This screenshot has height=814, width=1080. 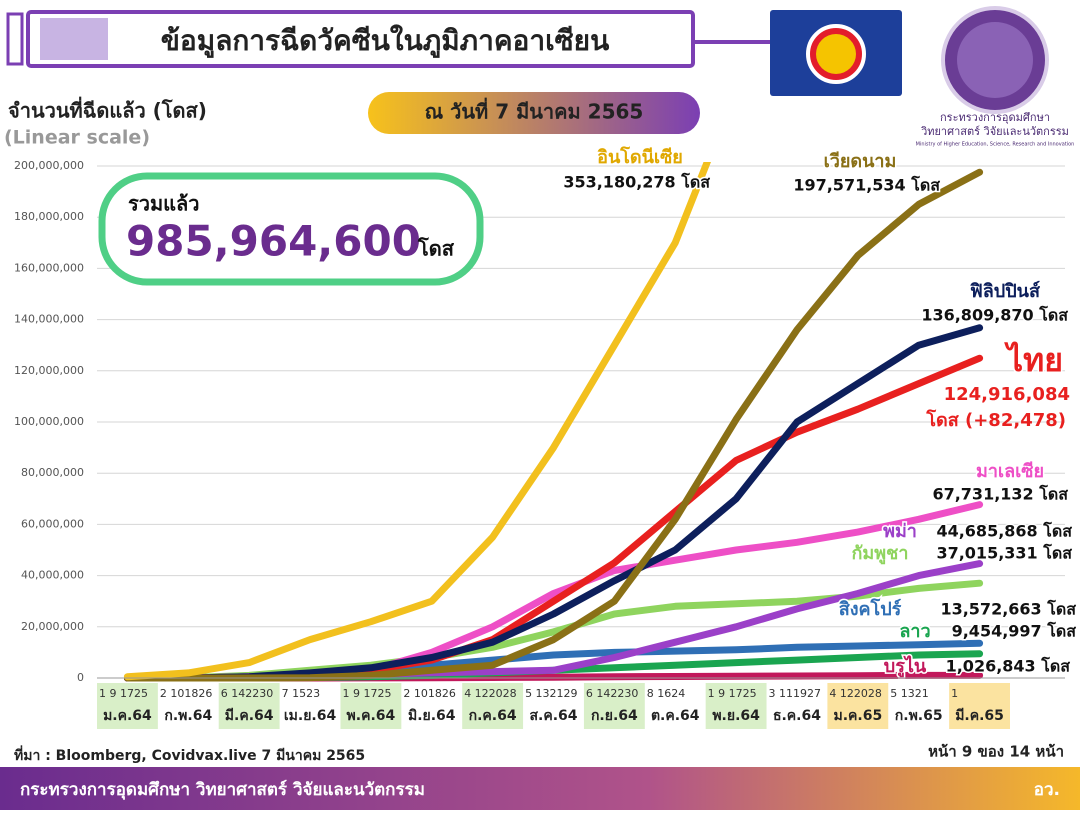 What do you see at coordinates (994, 315) in the screenshot?
I see `value-label: 136,809,870 โดส` at bounding box center [994, 315].